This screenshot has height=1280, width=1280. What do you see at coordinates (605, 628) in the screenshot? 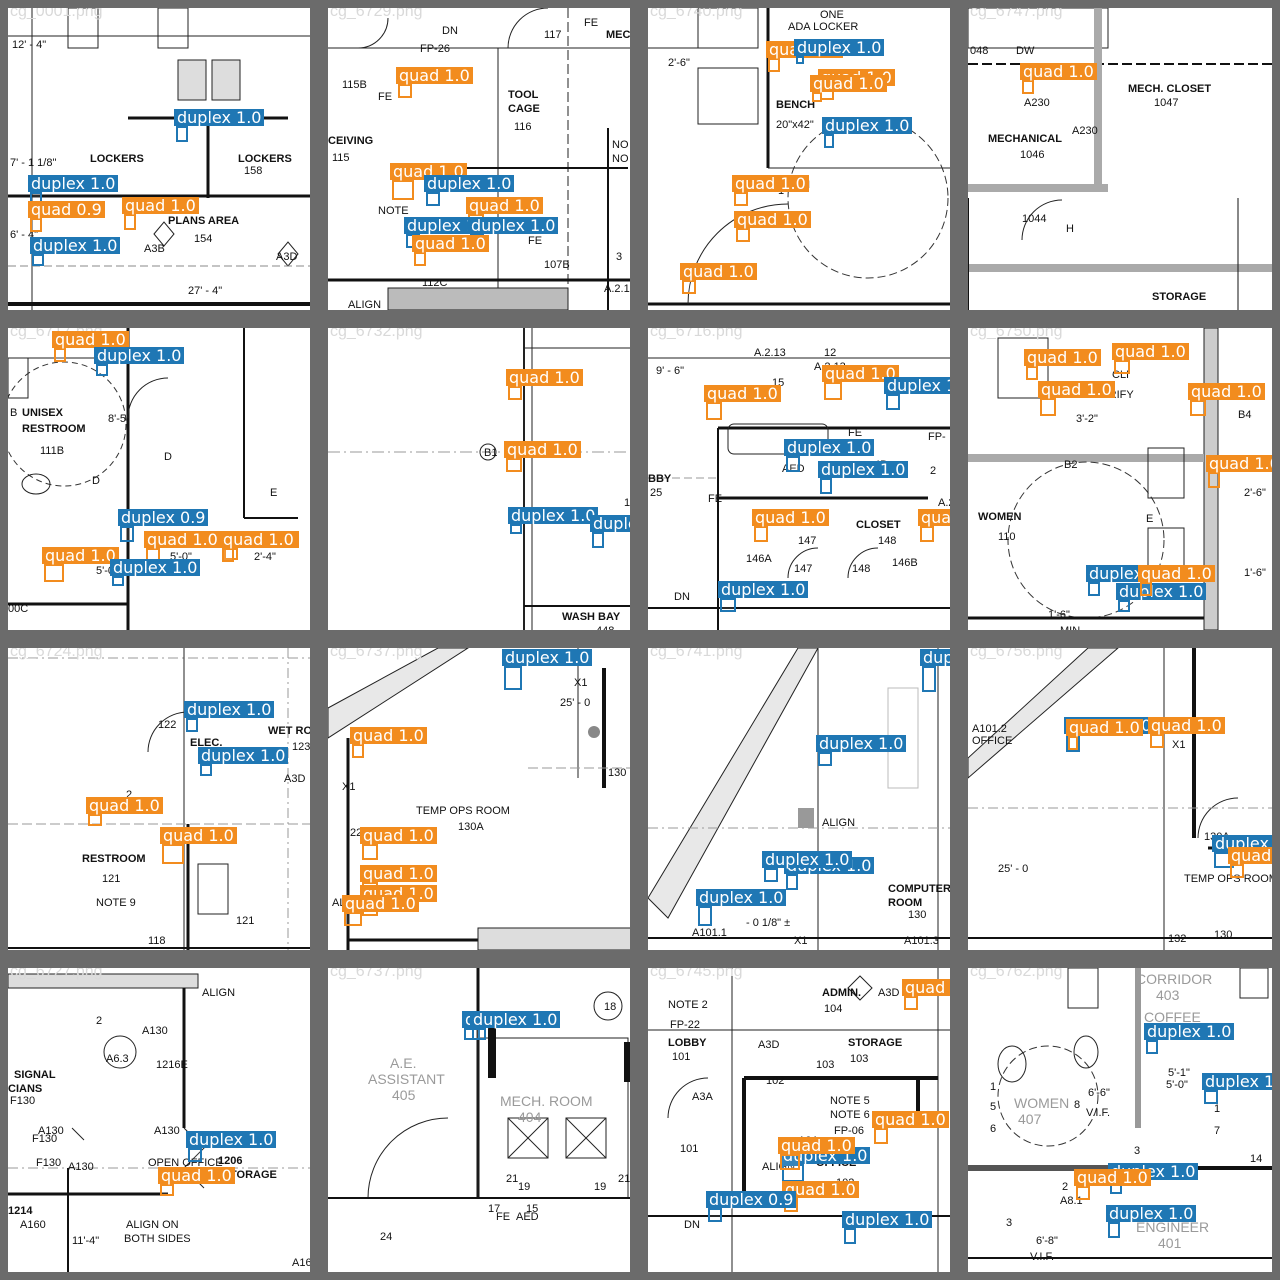
I see `plan-label: 448` at bounding box center [605, 628].